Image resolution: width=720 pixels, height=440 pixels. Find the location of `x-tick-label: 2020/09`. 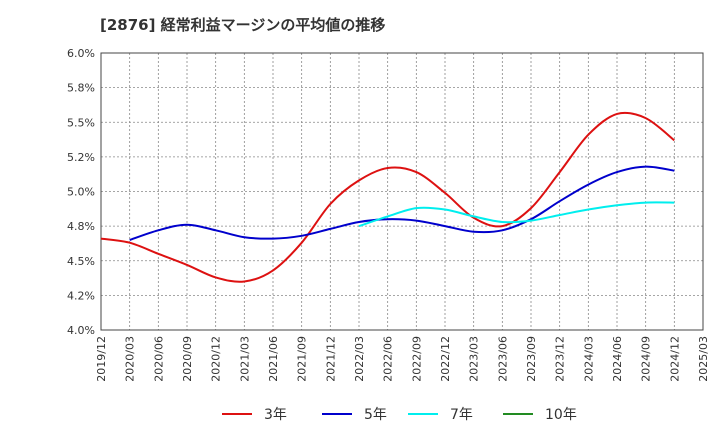

x-tick-label: 2020/09 is located at coordinates (187, 359).